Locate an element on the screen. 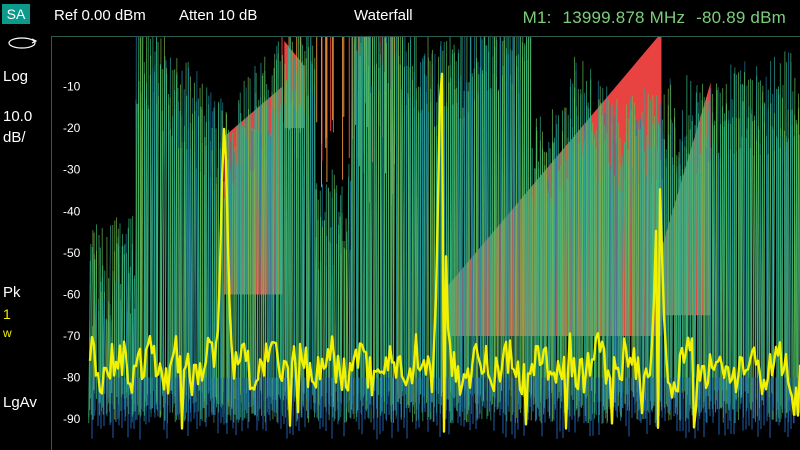 Image resolution: width=800 pixels, height=450 pixels. y-tick-label: -40 is located at coordinates (72, 211).